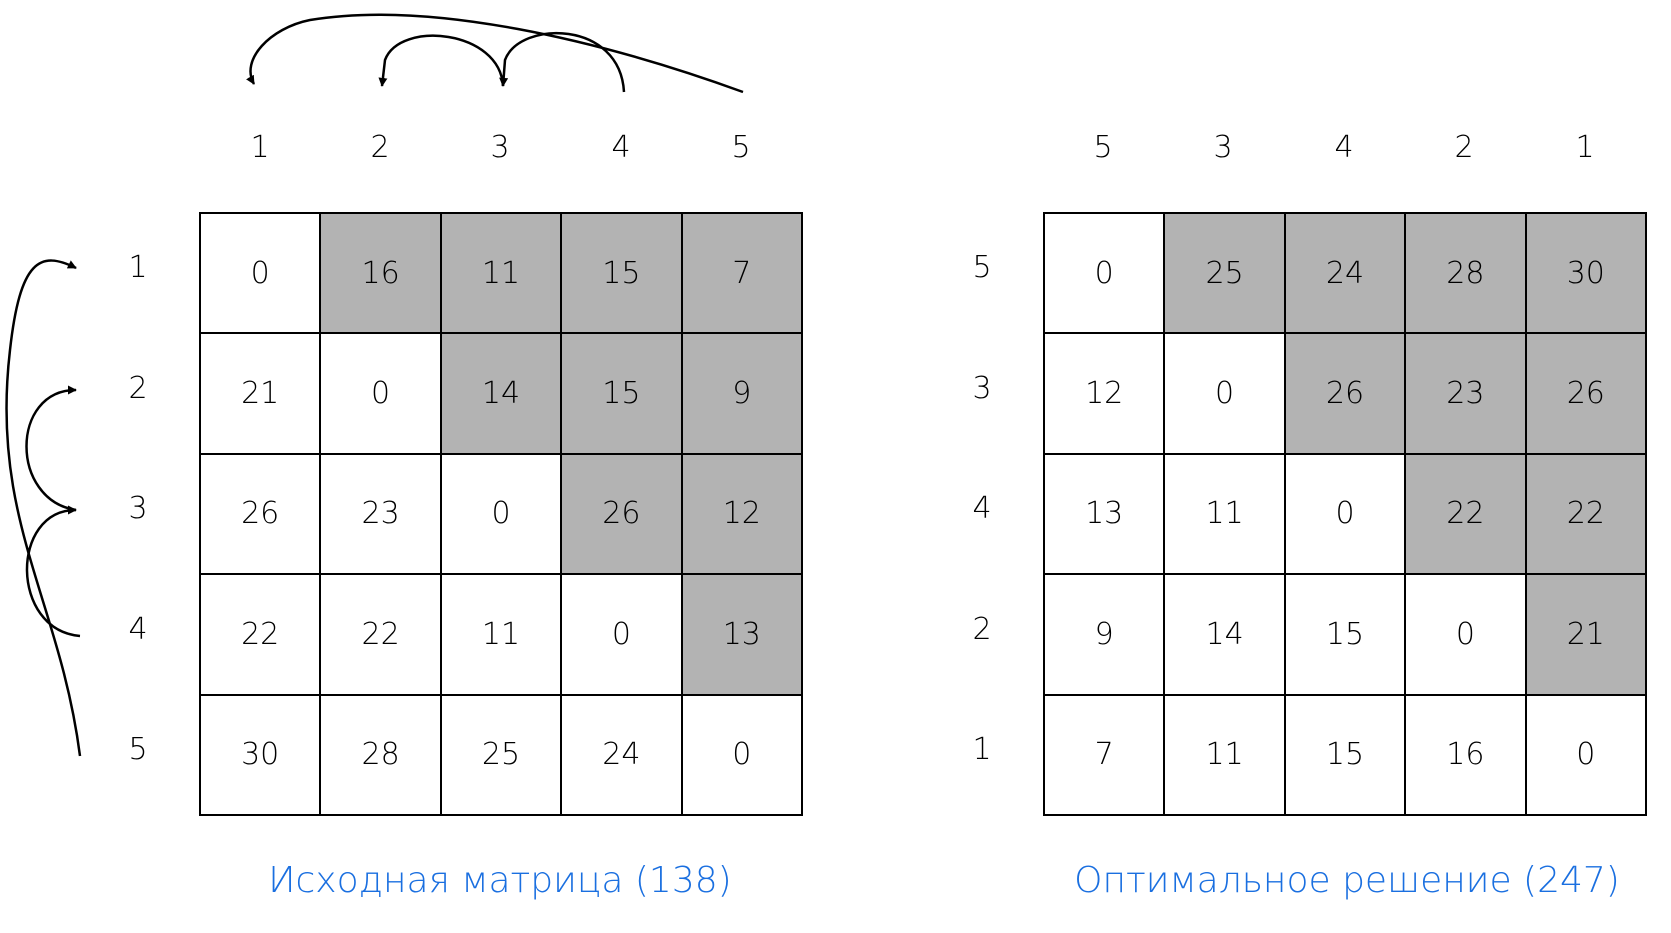 This screenshot has width=1671, height=933. I want to click on original-matrix-caption: Исходная матрица (138), so click(500, 880).